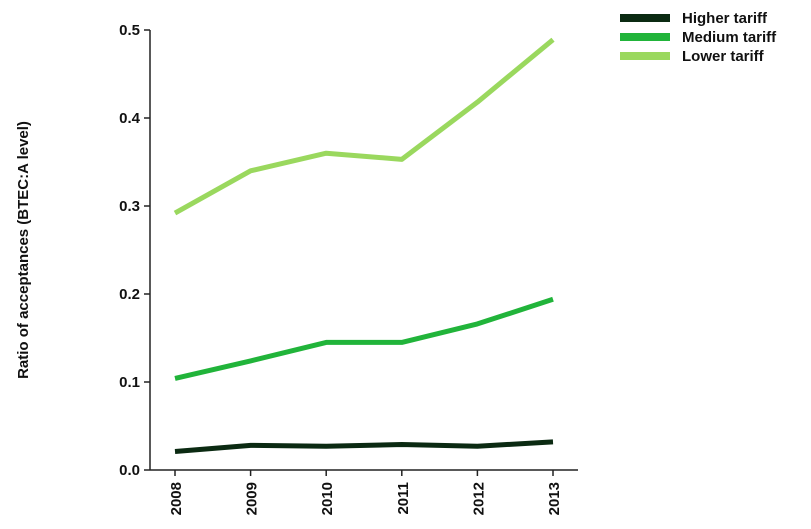 This screenshot has height=529, width=811. What do you see at coordinates (725, 18) in the screenshot?
I see `legend-label: Higher tariff` at bounding box center [725, 18].